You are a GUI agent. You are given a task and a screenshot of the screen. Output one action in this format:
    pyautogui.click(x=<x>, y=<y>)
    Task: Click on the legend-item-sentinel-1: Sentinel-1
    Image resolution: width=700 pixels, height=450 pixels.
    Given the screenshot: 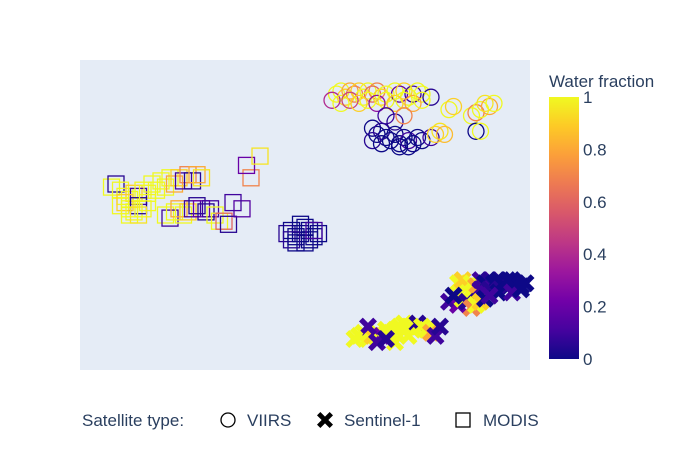 What is the action you would take?
    pyautogui.click(x=369, y=420)
    